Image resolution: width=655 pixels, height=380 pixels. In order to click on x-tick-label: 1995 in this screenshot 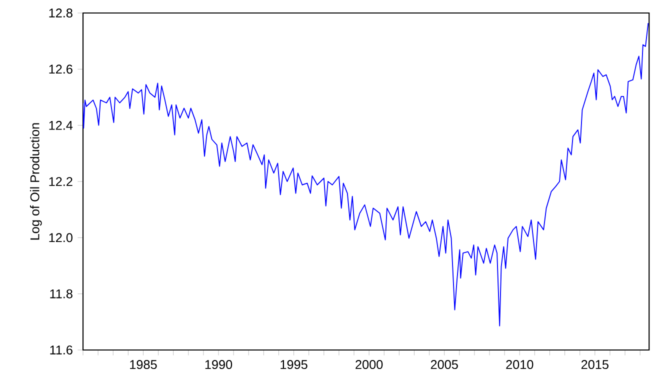, I will do `click(294, 365)`.